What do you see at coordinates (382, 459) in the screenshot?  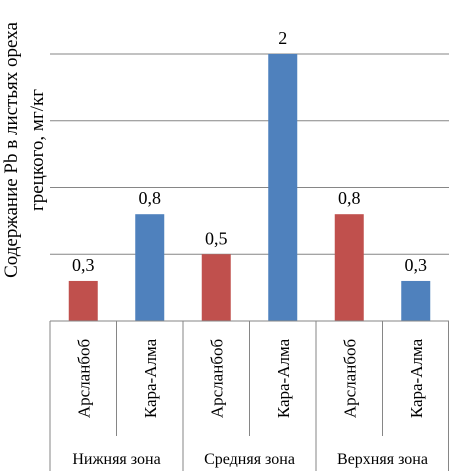 I see `group-label: Верхняя зона` at bounding box center [382, 459].